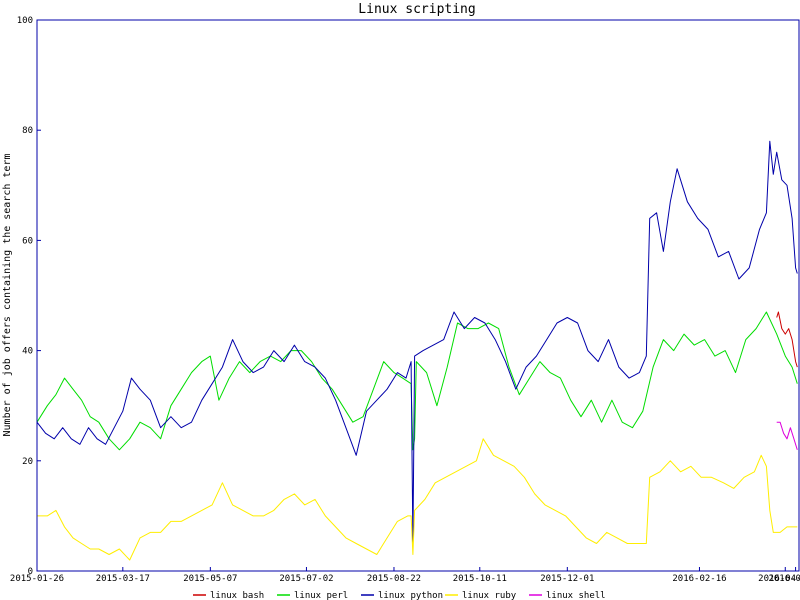 The height and width of the screenshot is (600, 800). Describe the element at coordinates (416, 9) in the screenshot. I see `chart-title: Linux scripting` at that location.